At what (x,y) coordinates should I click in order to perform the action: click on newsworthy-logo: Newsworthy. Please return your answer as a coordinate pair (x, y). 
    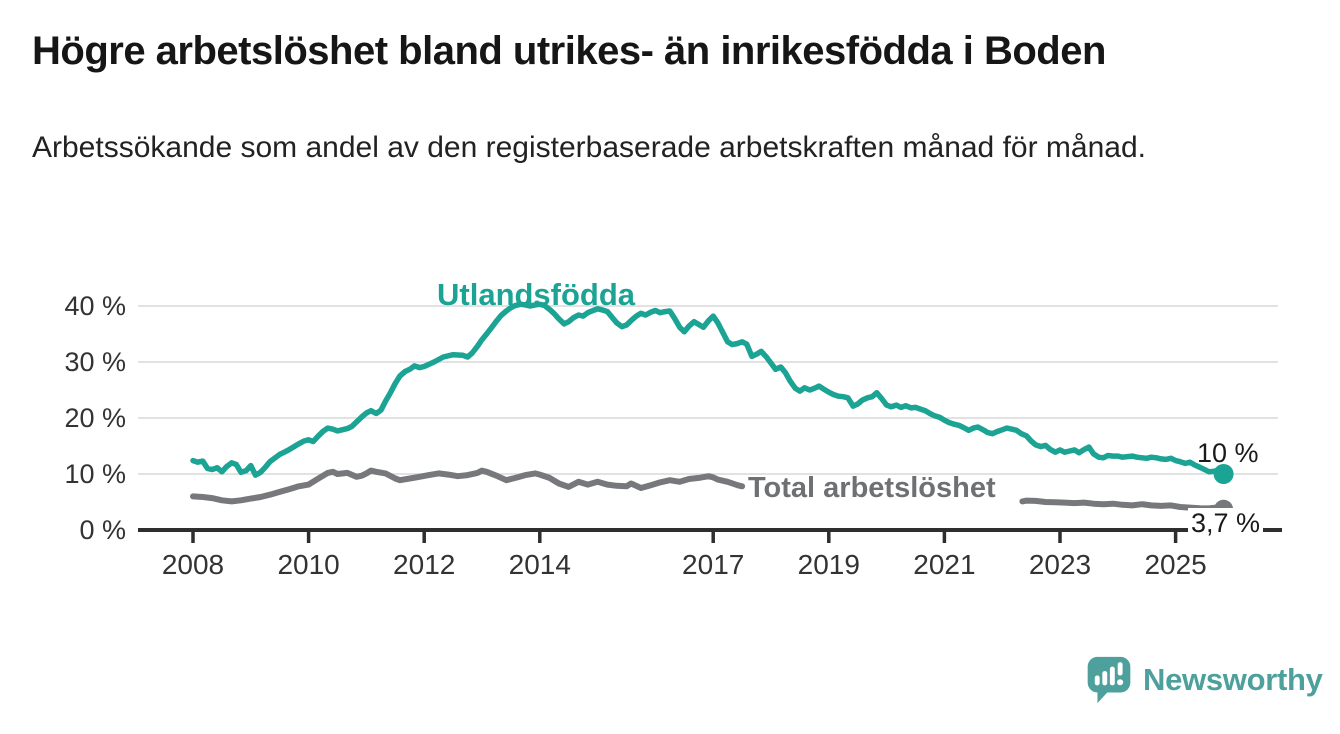
    Looking at the image, I should click on (1204, 680).